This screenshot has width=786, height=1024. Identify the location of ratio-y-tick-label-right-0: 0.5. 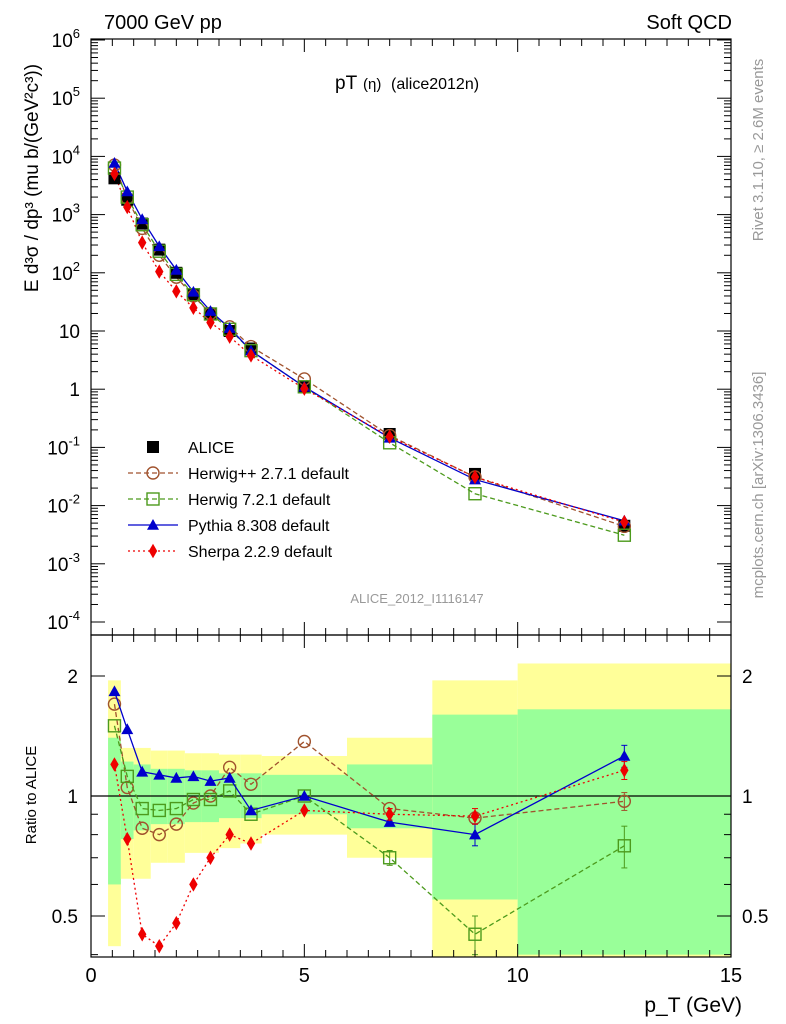
(755, 917).